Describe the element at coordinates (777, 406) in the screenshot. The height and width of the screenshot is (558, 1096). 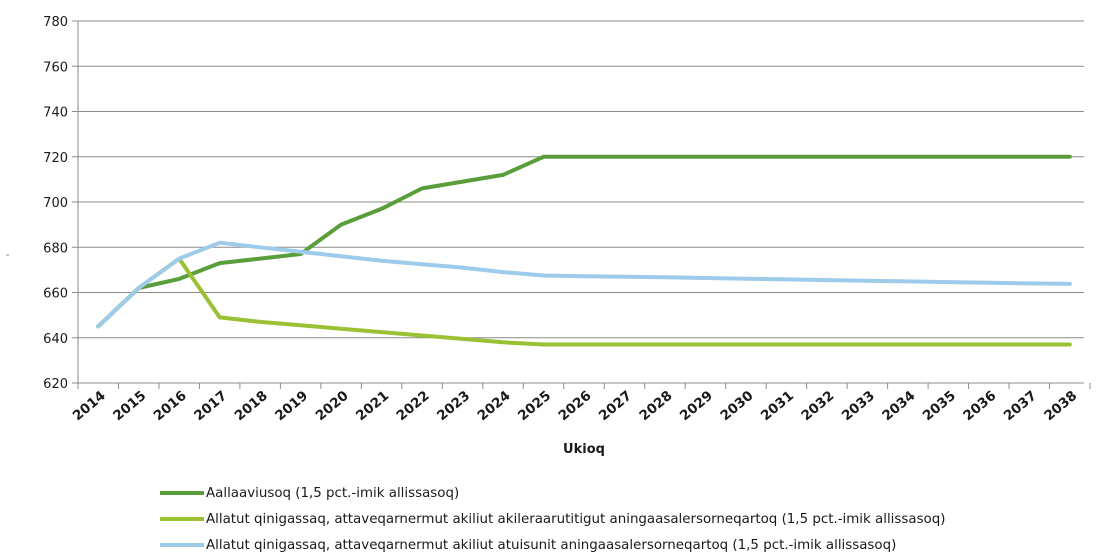
I see `x-tick-label: 2031` at that location.